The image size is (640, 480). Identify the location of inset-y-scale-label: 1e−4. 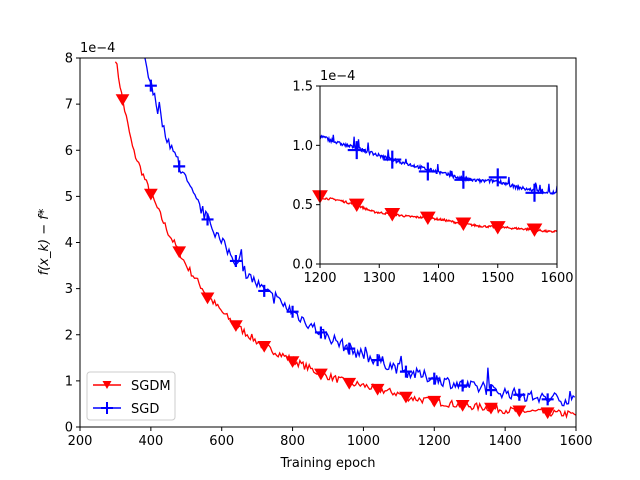
(337, 76).